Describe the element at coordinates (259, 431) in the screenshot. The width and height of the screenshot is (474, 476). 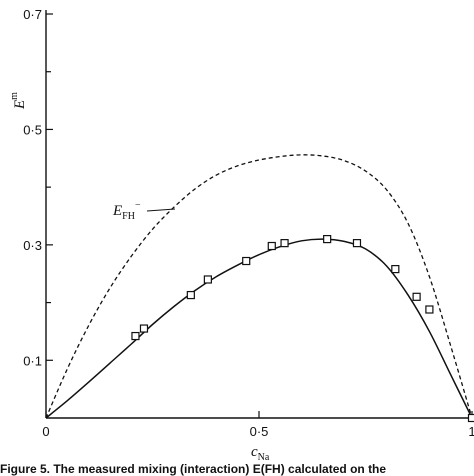
I see `x-tick-label: 0·5` at that location.